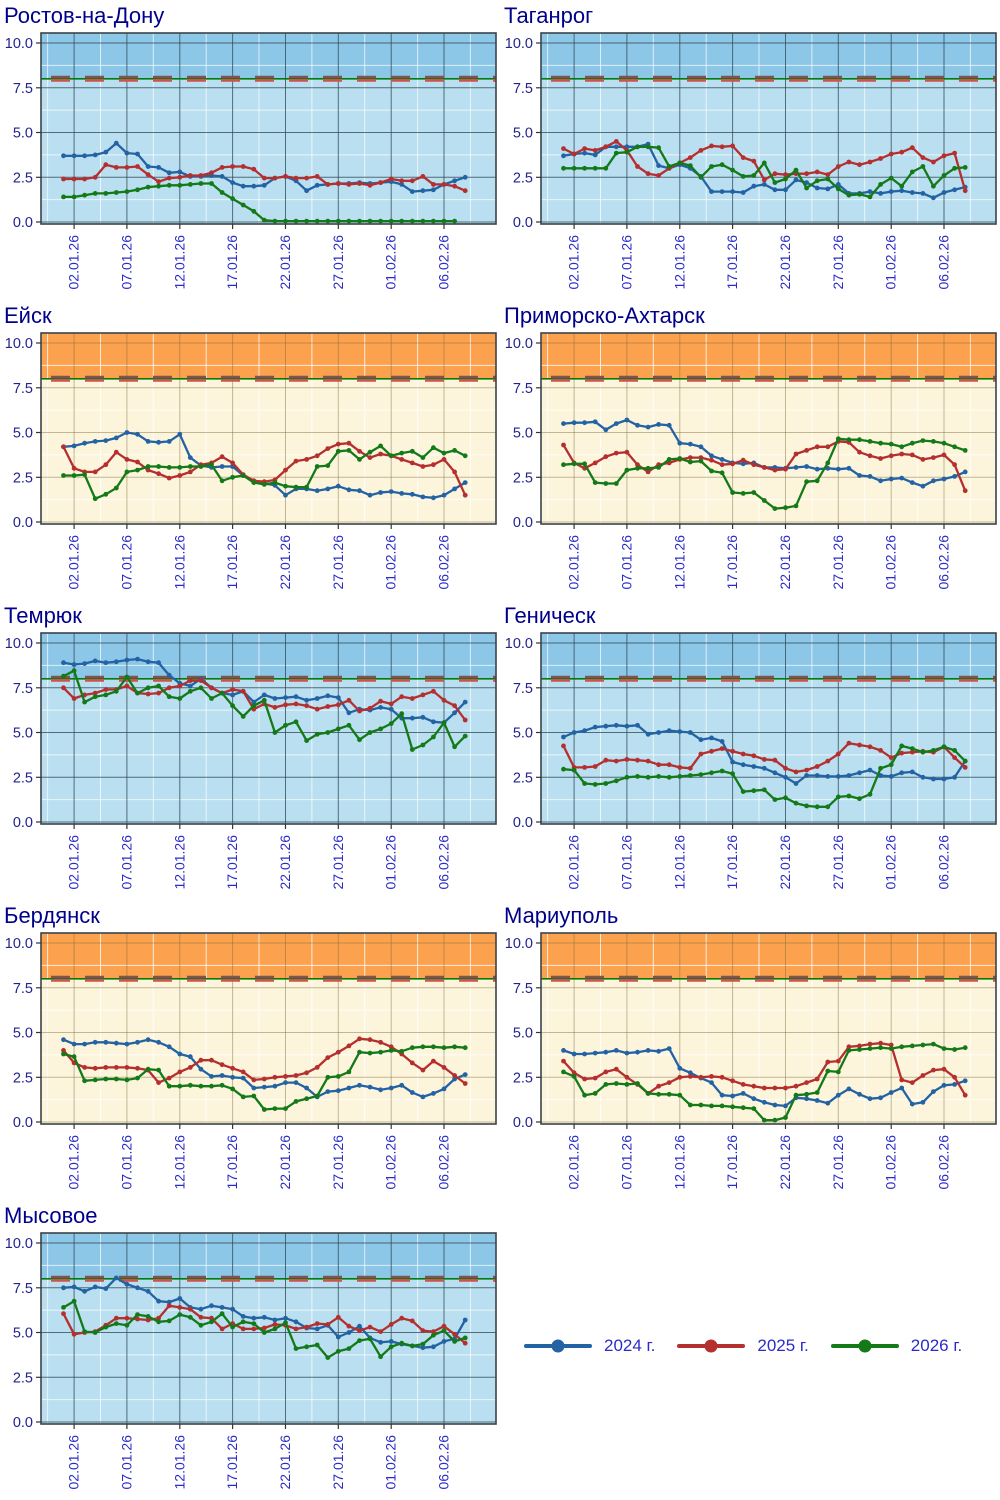 This screenshot has height=1500, width=1000. Describe the element at coordinates (558, 1346) in the screenshot. I see `legend-marker-2024-icon` at that location.